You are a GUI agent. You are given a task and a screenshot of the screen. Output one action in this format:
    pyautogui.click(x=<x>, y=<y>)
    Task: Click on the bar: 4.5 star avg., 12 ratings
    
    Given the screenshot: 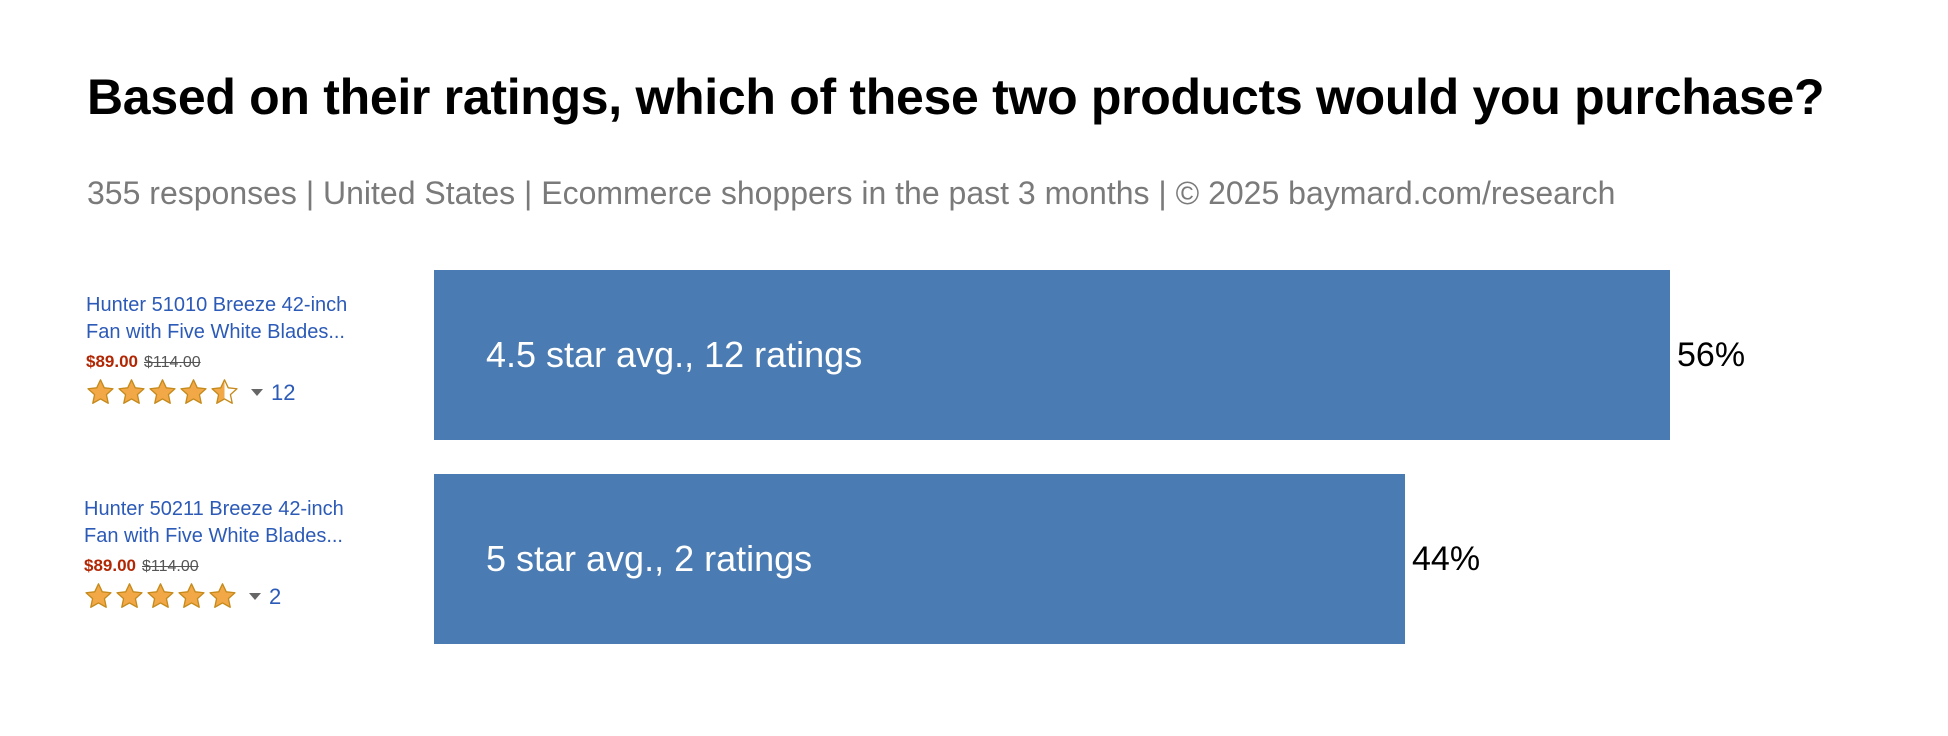 What is the action you would take?
    pyautogui.click(x=1052, y=355)
    